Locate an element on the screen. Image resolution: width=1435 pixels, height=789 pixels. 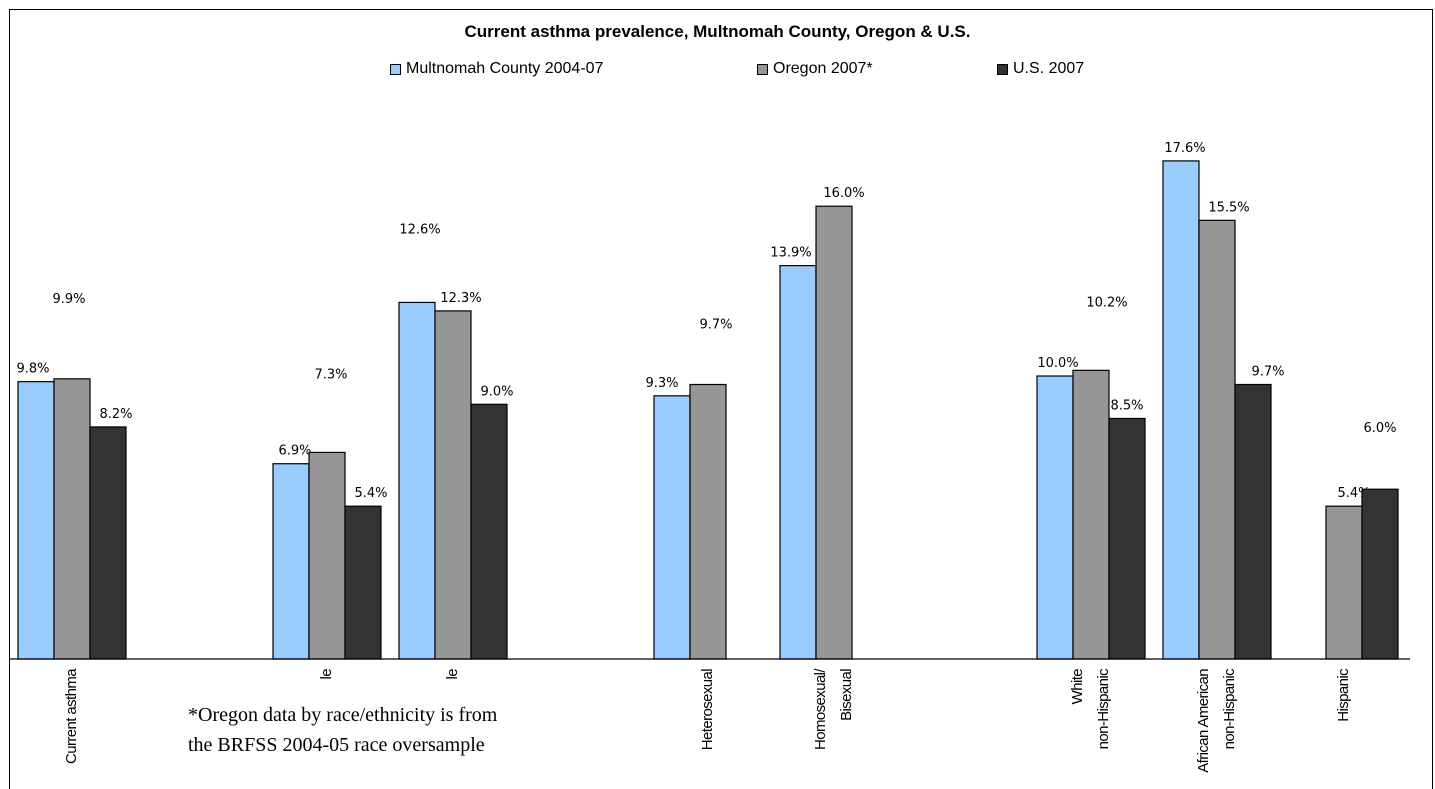
footnote-line-2: the BRFSS 2004-05 race oversample is located at coordinates (336, 745).